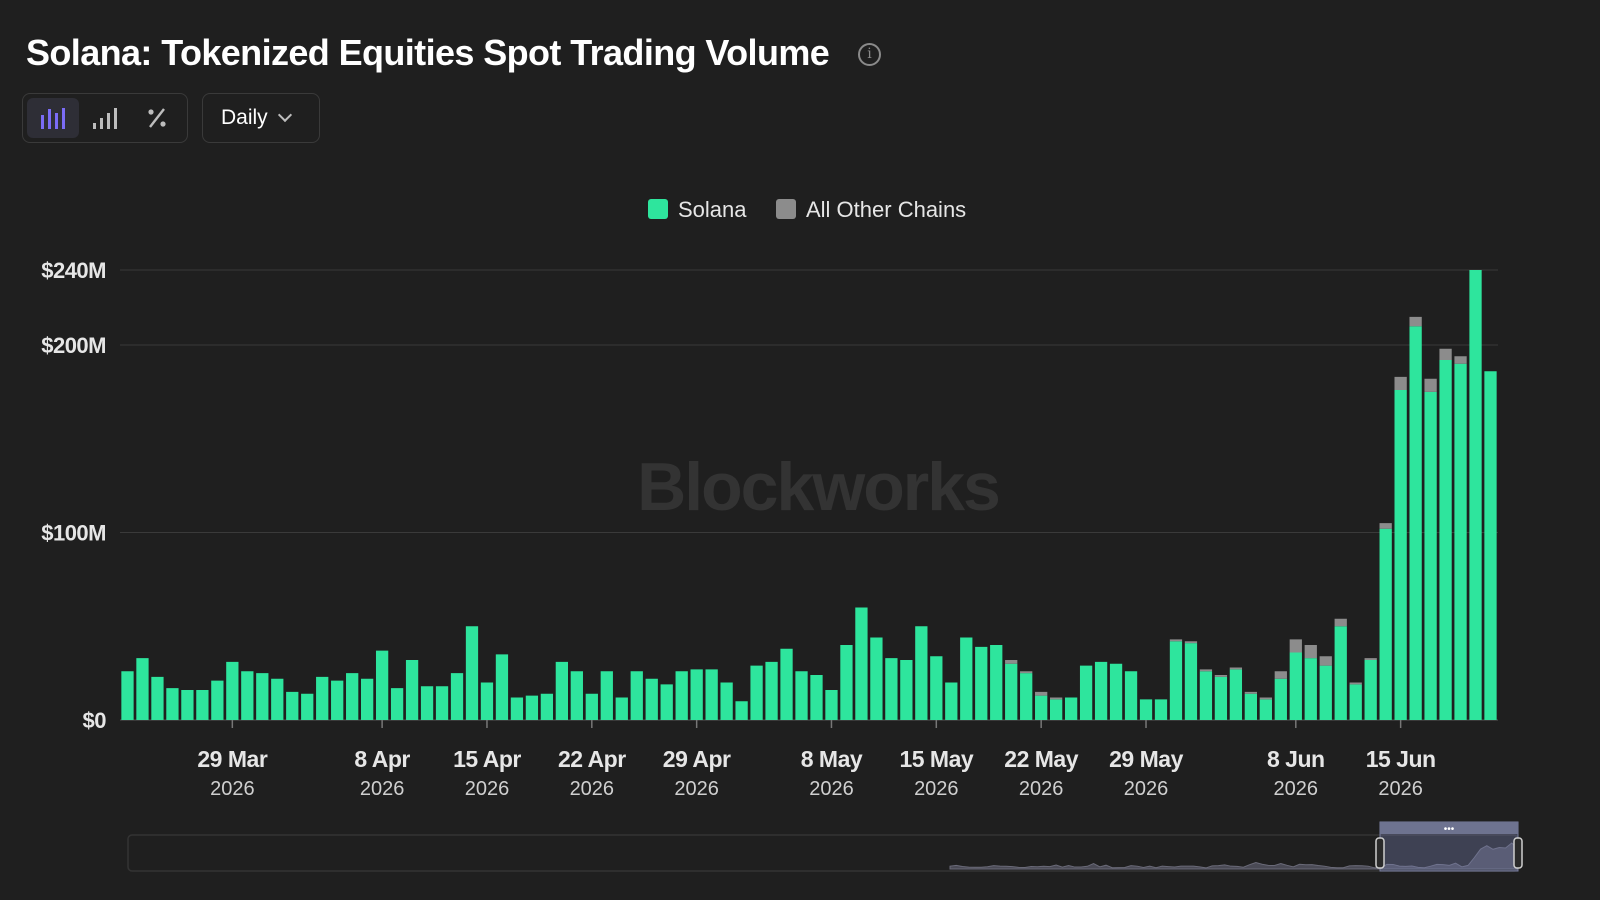 Image resolution: width=1600 pixels, height=900 pixels. What do you see at coordinates (95, 720) in the screenshot?
I see `y-tick-label: $0` at bounding box center [95, 720].